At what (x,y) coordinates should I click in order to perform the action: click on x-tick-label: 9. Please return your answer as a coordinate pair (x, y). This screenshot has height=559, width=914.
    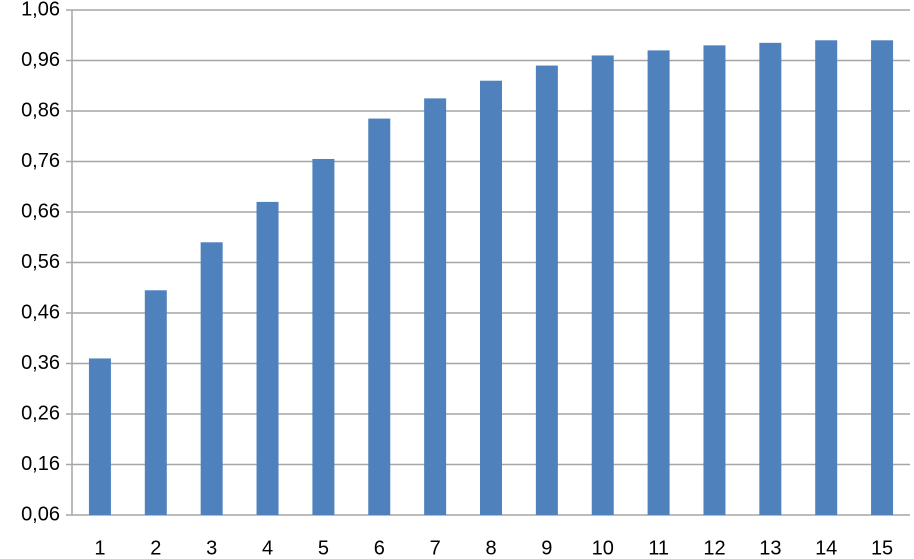
    Looking at the image, I should click on (546, 548).